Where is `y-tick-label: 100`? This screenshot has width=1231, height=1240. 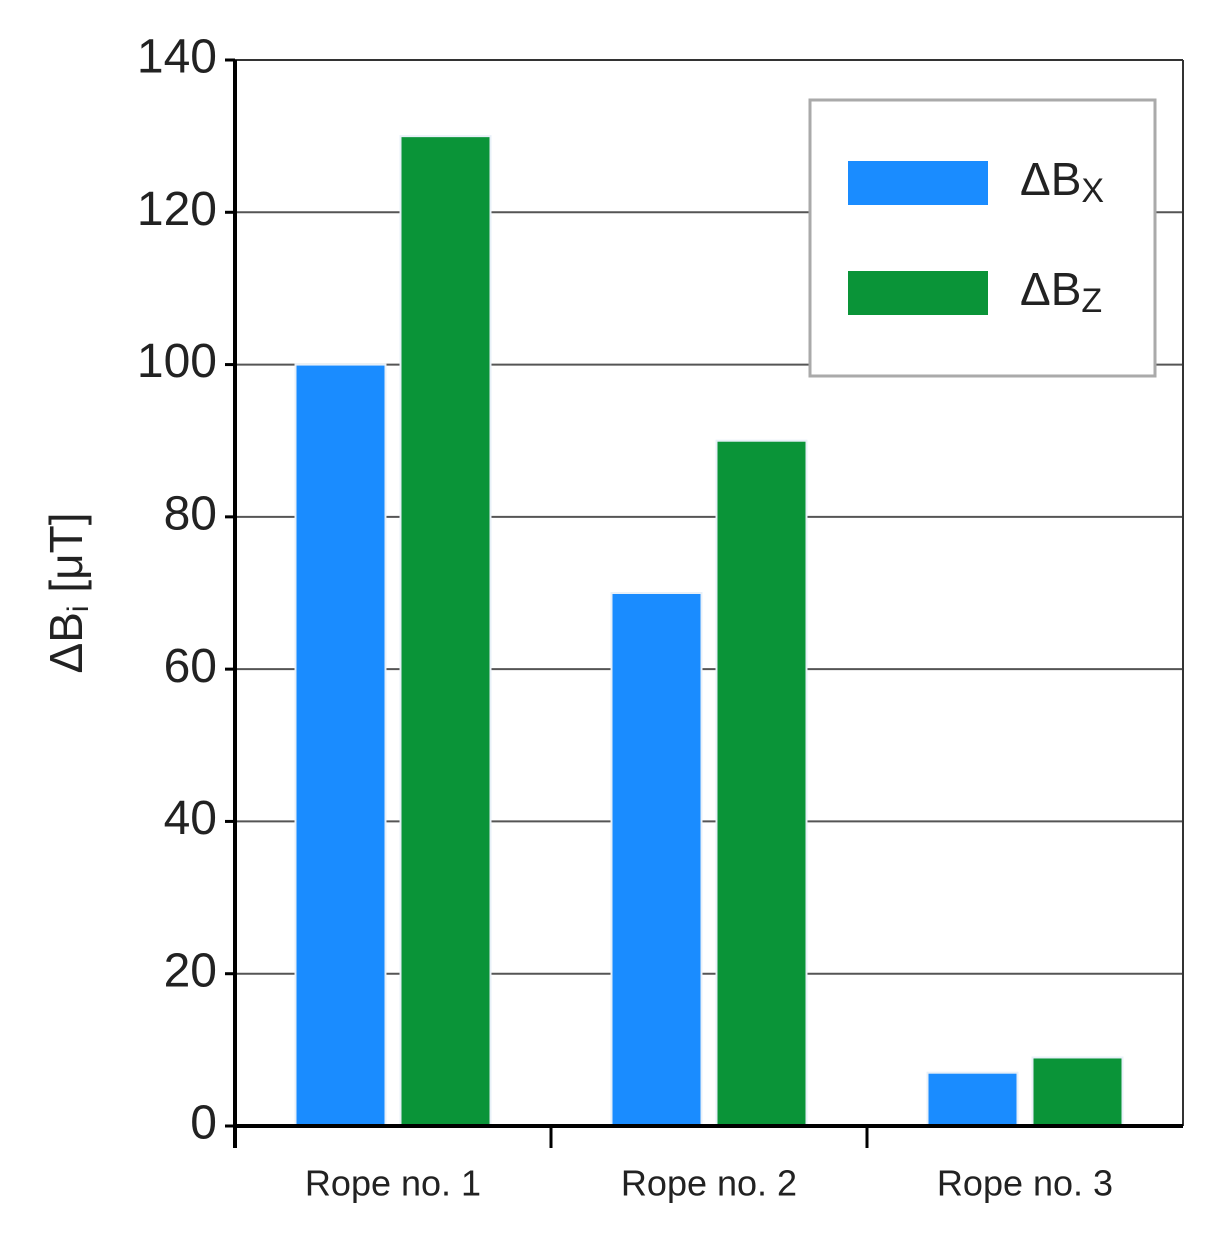
y-tick-label: 100 is located at coordinates (177, 361).